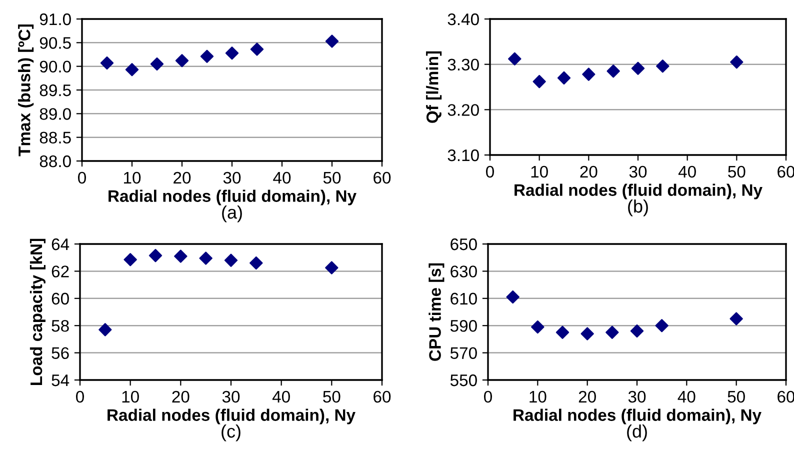 The width and height of the screenshot is (794, 450). I want to click on text: (a), so click(232, 213).